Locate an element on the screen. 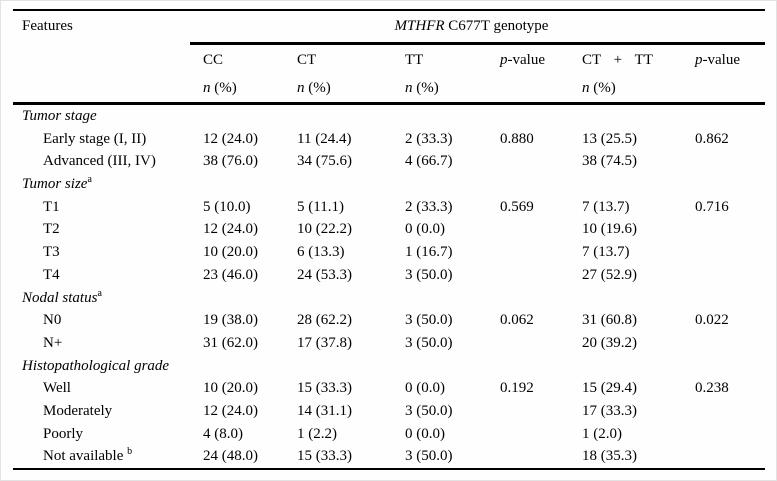  row-label: N+ is located at coordinates (108, 343).